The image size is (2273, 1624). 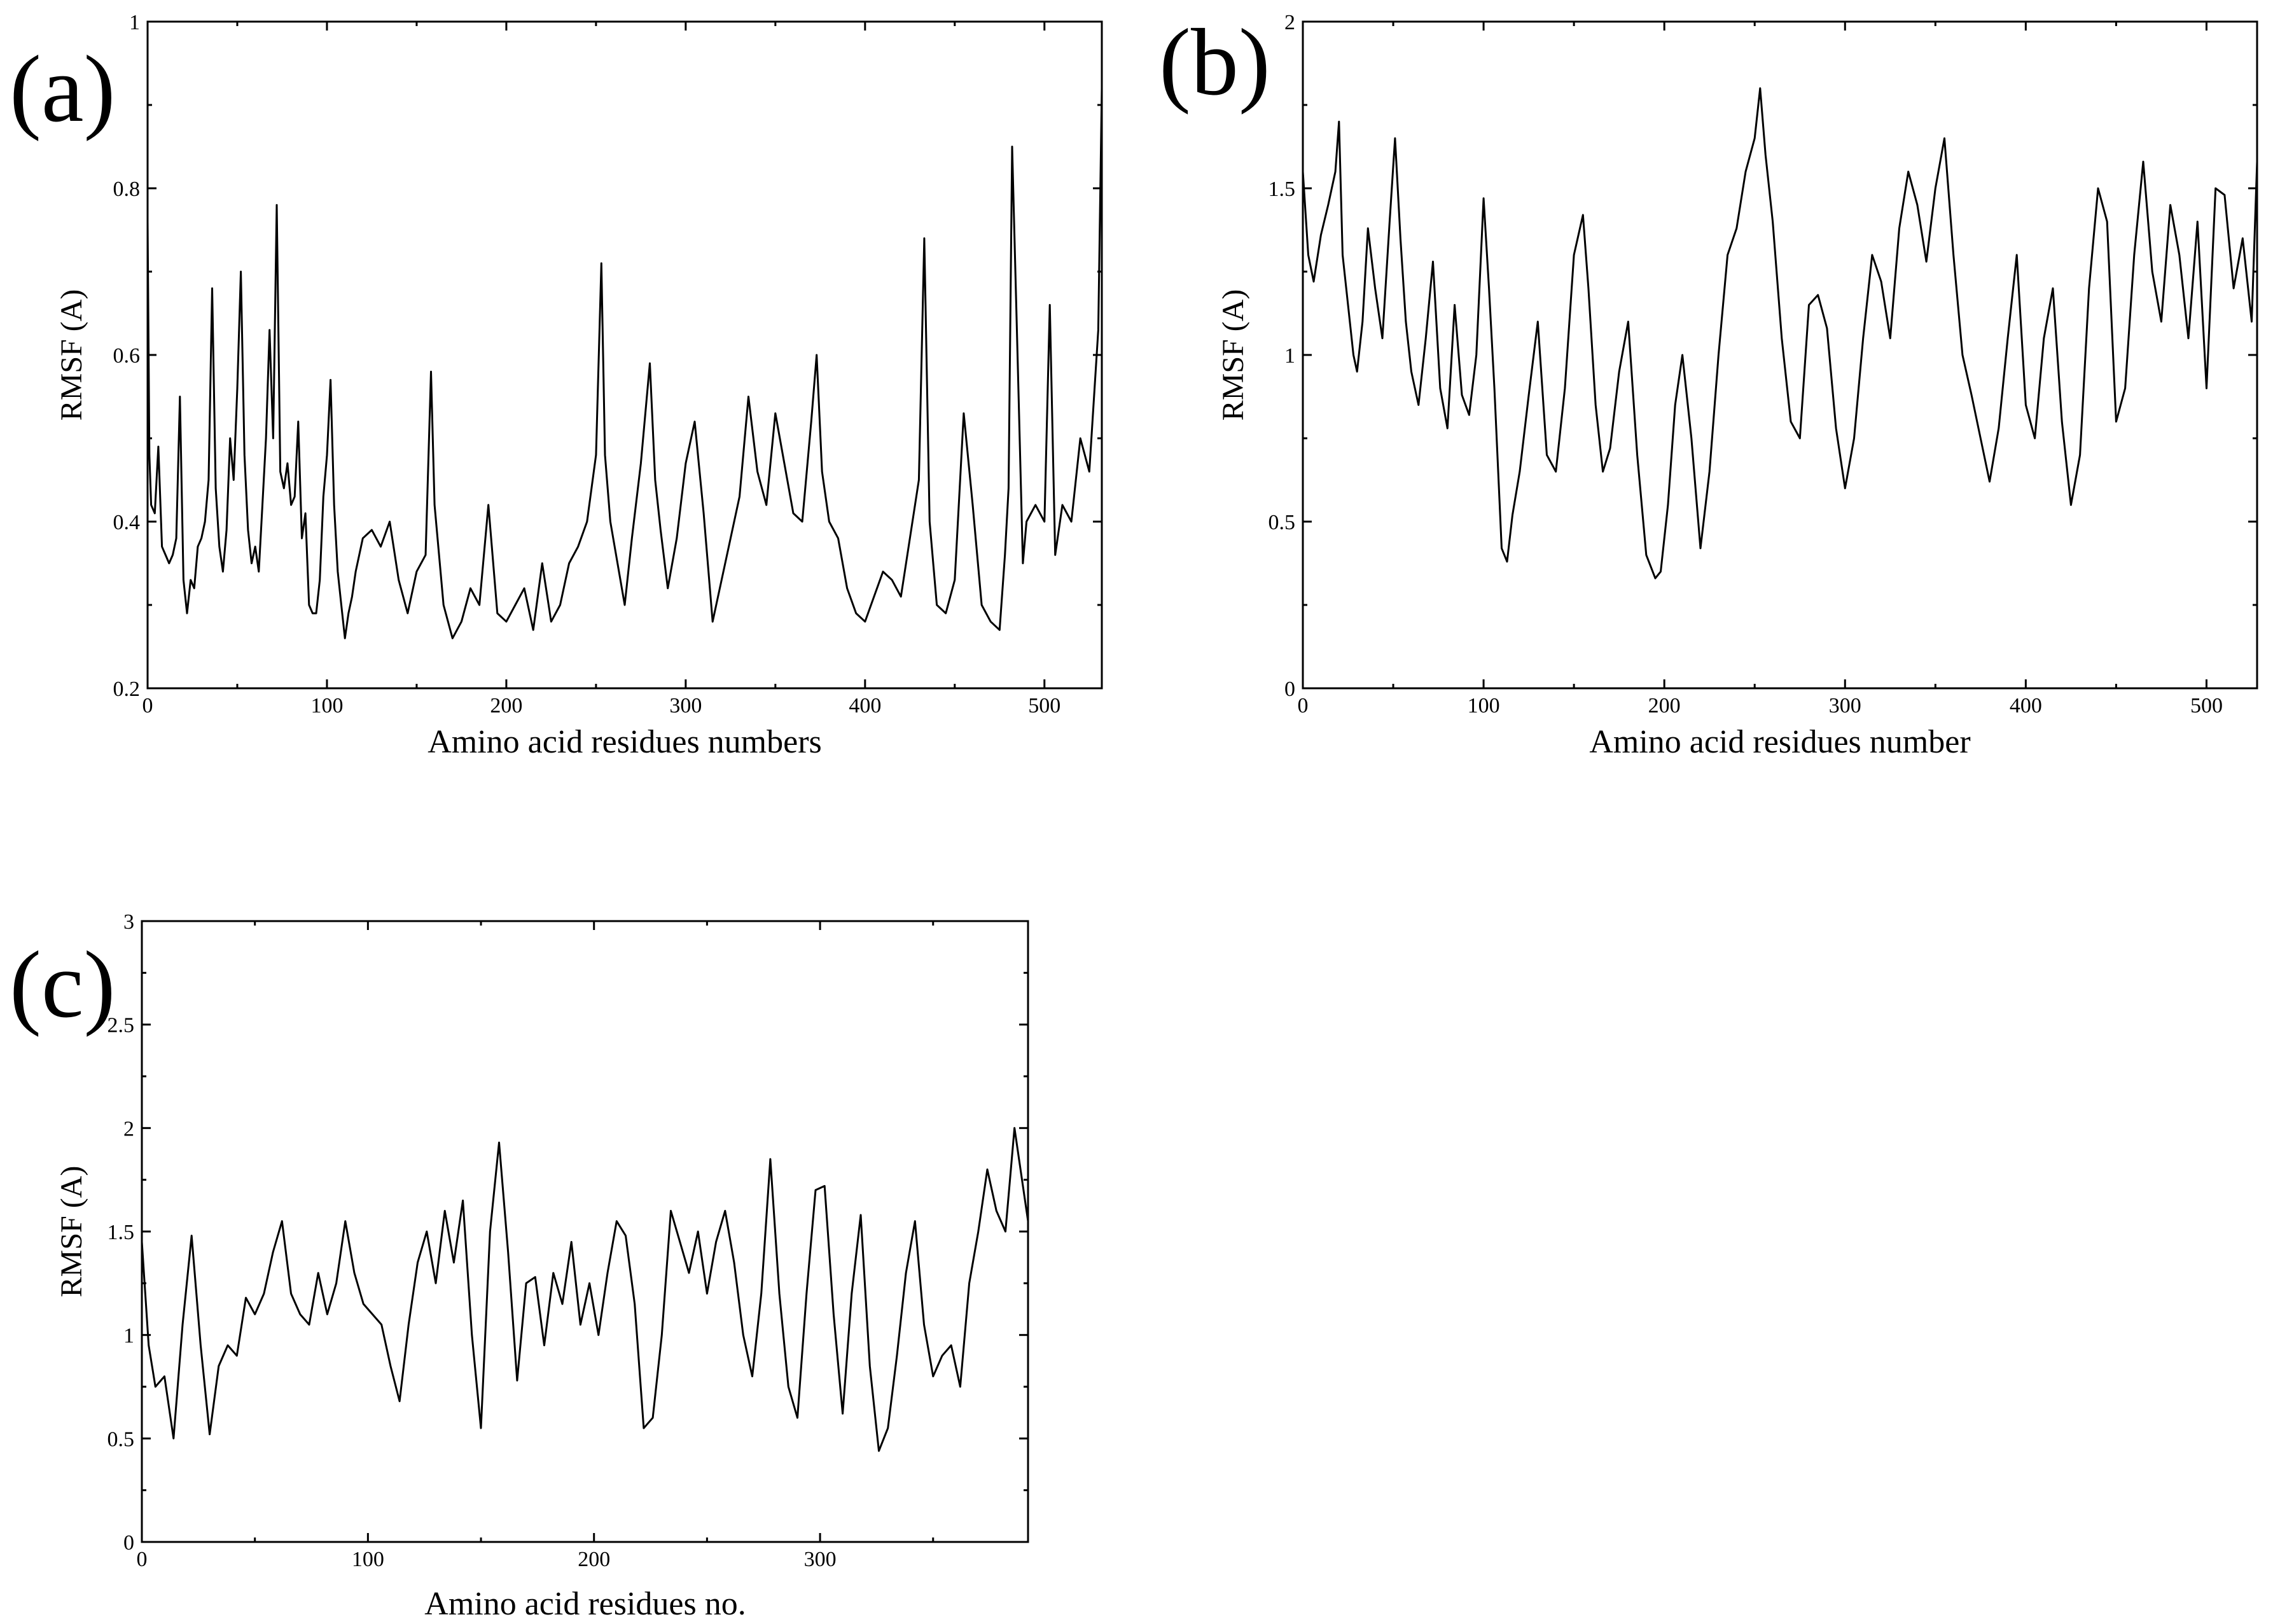 What do you see at coordinates (71, 355) in the screenshot?
I see `y-axis-title-a: RMSF (A)` at bounding box center [71, 355].